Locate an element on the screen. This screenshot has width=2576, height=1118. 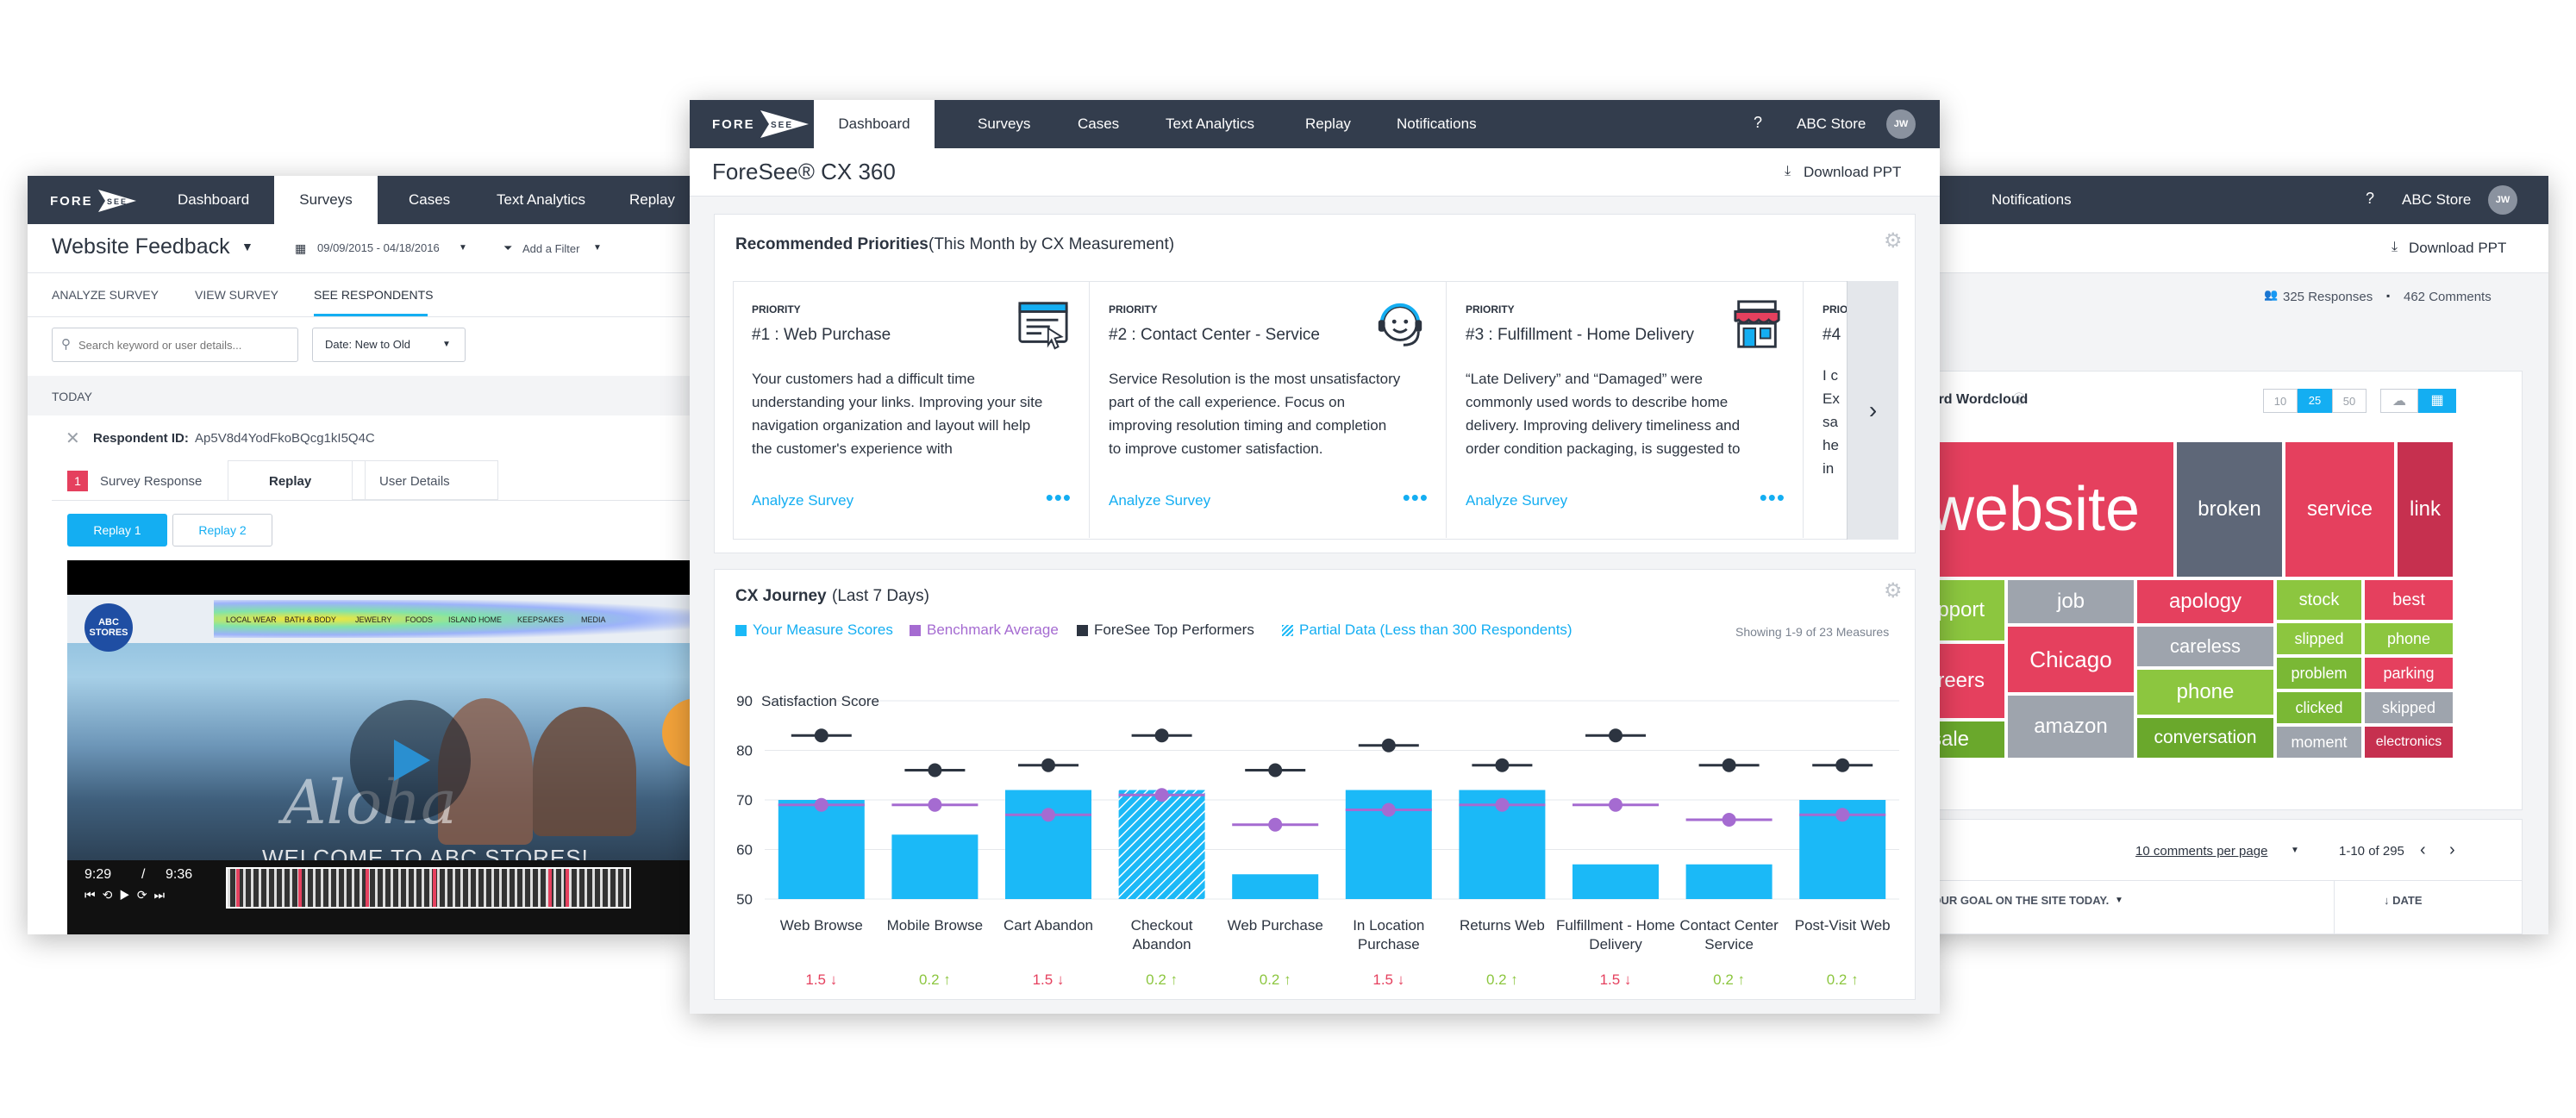
word-tile: link is located at coordinates (2425, 509).